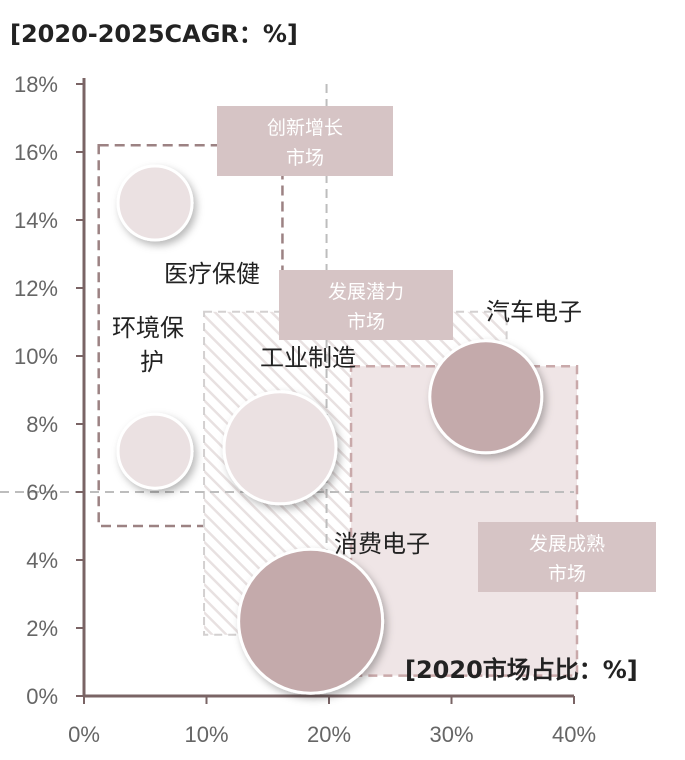 The image size is (685, 760). I want to click on bubble-label-环境保护: 环境保, so click(148, 328).